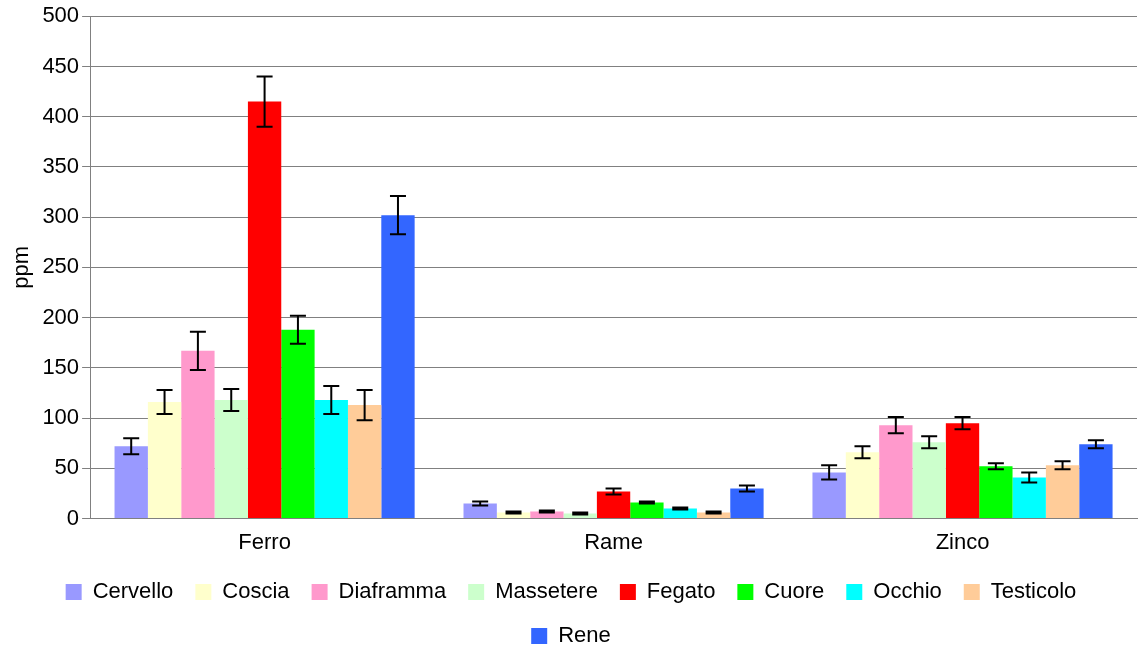 Image resolution: width=1139 pixels, height=657 pixels. I want to click on y-tick-label: 50, so click(67, 467).